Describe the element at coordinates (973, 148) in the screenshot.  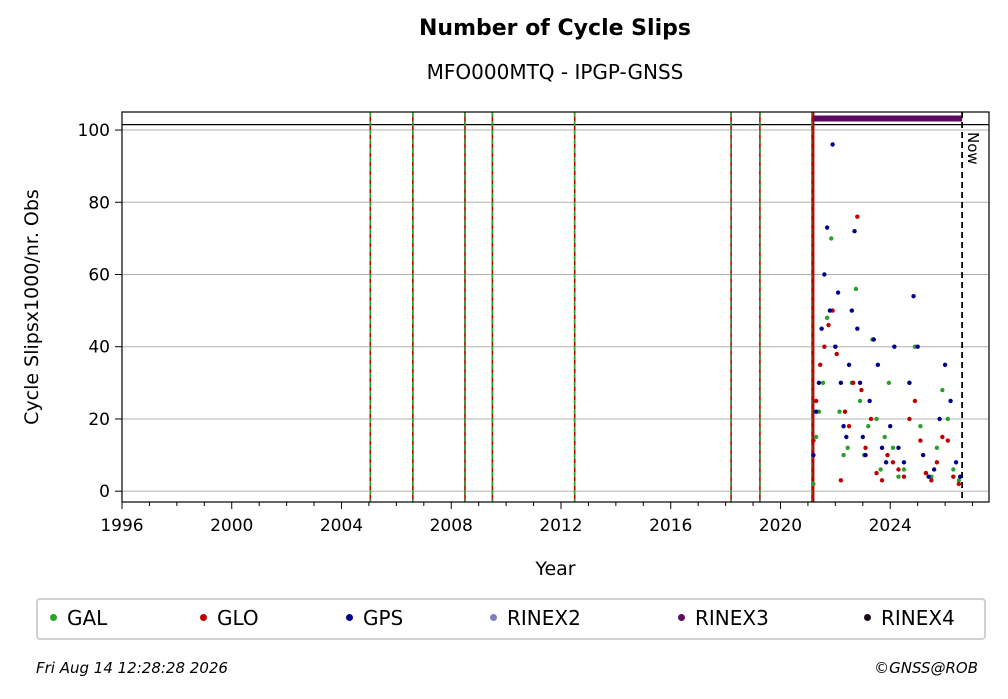
I see `now-label: Now` at that location.